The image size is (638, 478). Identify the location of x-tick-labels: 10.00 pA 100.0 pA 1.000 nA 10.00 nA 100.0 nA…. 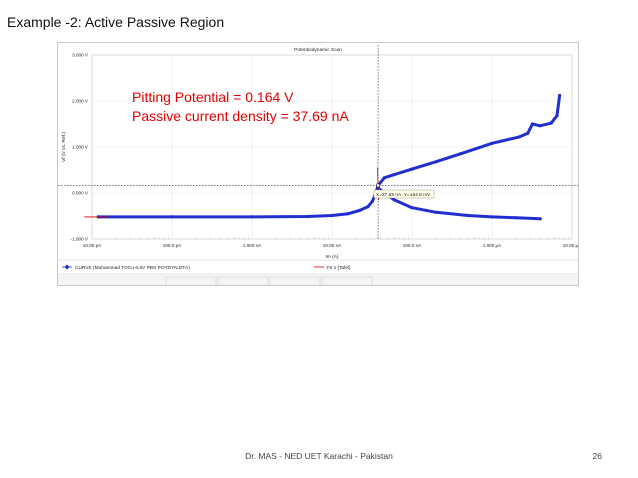
(331, 245).